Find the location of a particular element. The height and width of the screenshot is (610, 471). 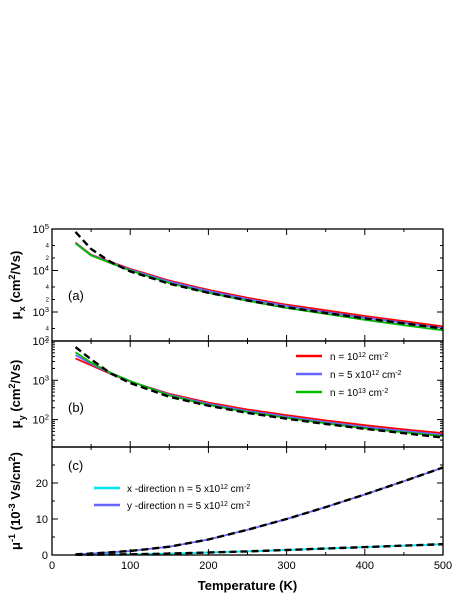

x-tick-label: 300 is located at coordinates (286, 566).